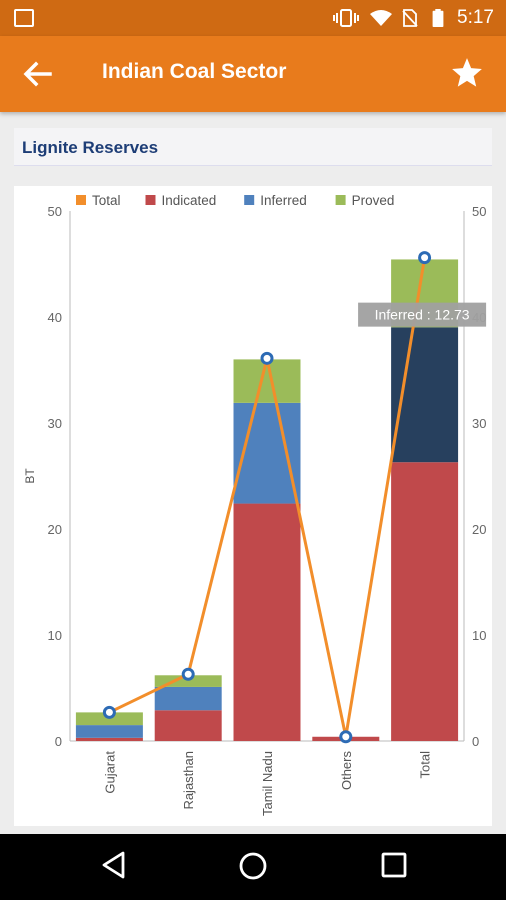 Image resolution: width=506 pixels, height=900 pixels. I want to click on section-title: Lignite Reserves, so click(90, 147).